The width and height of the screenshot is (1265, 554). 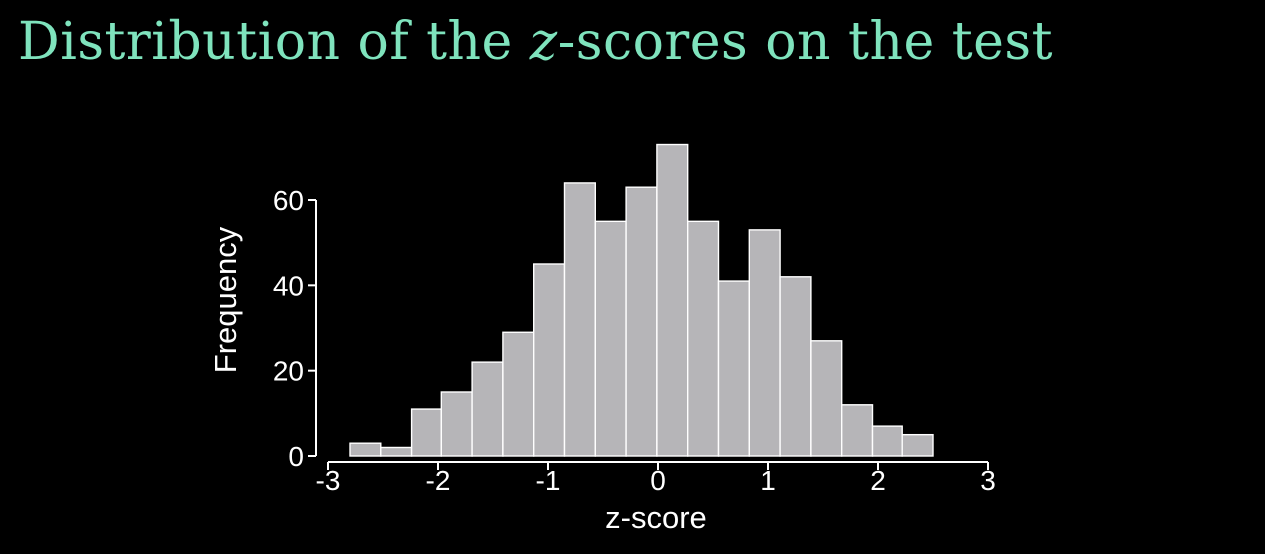 What do you see at coordinates (328, 480) in the screenshot?
I see `x-tick-label: -3` at bounding box center [328, 480].